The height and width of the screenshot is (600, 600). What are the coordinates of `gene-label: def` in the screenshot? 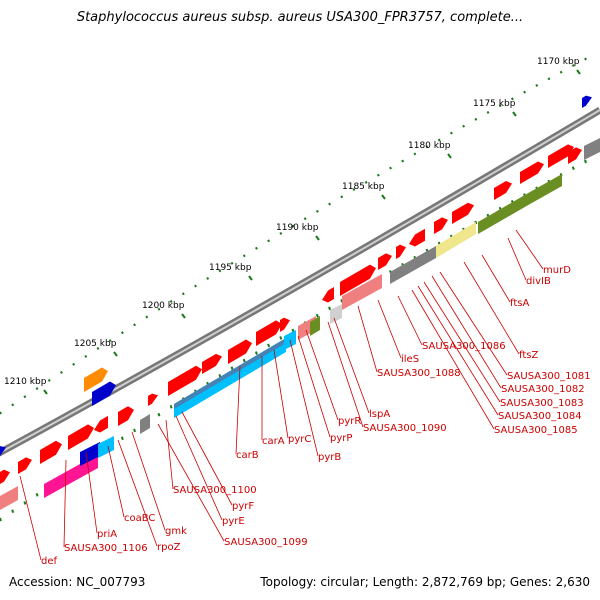 It's located at (49, 561).